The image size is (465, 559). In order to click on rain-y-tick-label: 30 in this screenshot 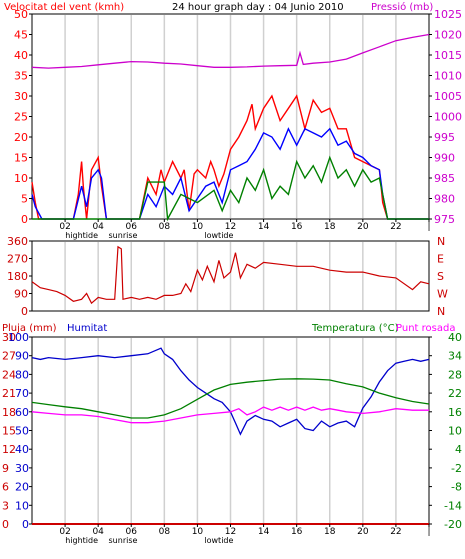, I will do `click(9, 337)`.